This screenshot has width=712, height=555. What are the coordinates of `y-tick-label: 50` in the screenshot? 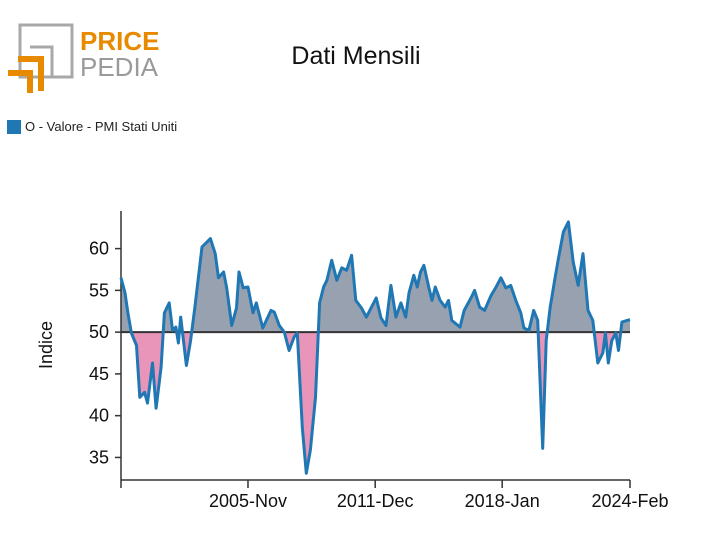 It's located at (99, 332).